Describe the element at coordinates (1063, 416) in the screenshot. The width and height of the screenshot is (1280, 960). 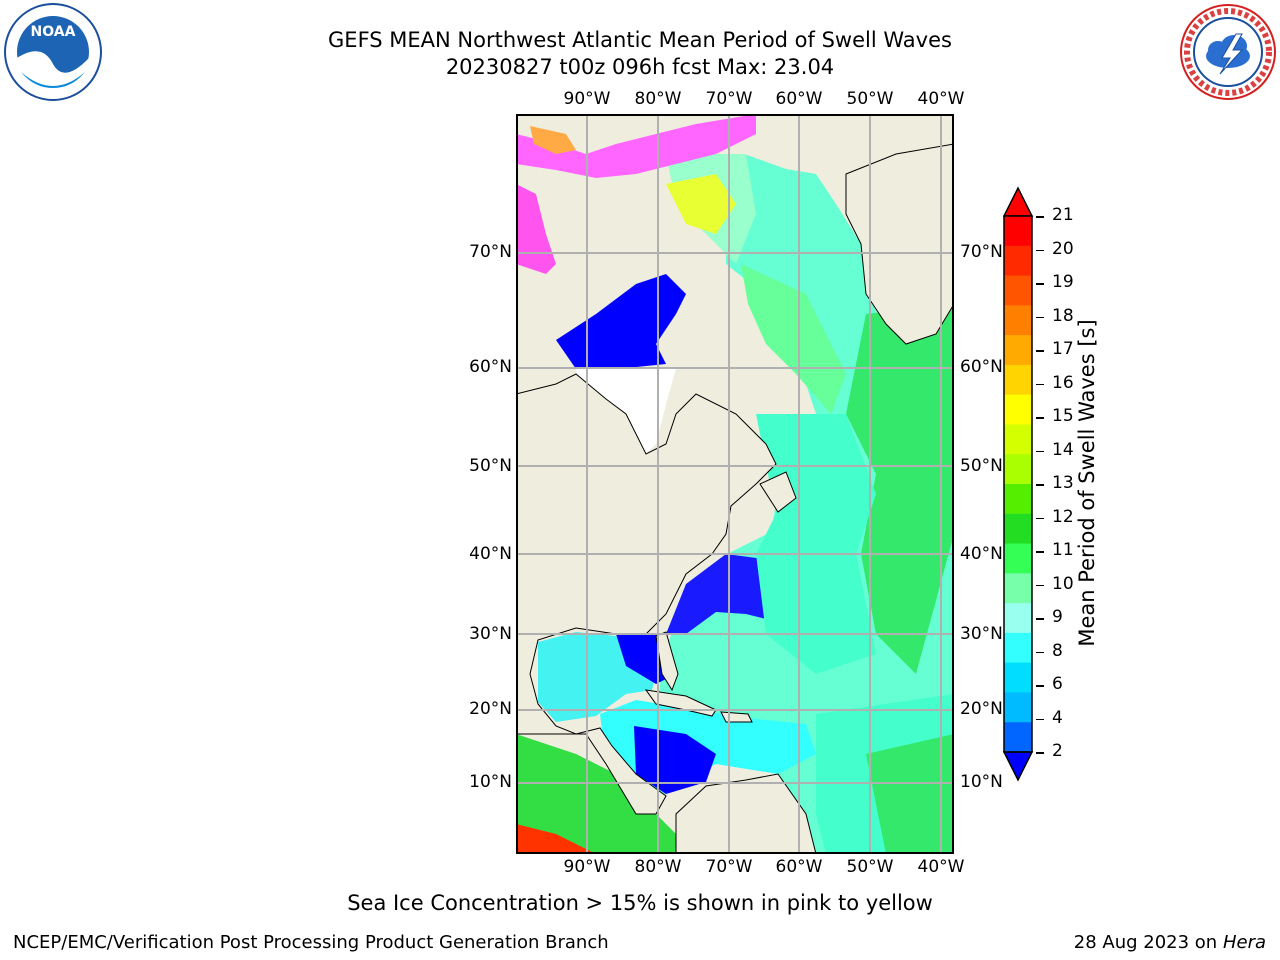
I see `colorbar-tick-label: 15` at that location.